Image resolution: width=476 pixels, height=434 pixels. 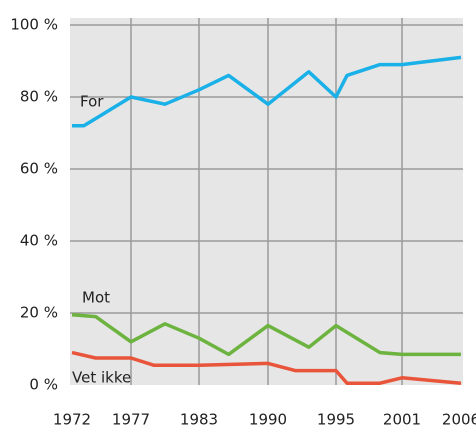 What do you see at coordinates (39, 241) in the screenshot?
I see `y-tick-label: 40 %` at bounding box center [39, 241].